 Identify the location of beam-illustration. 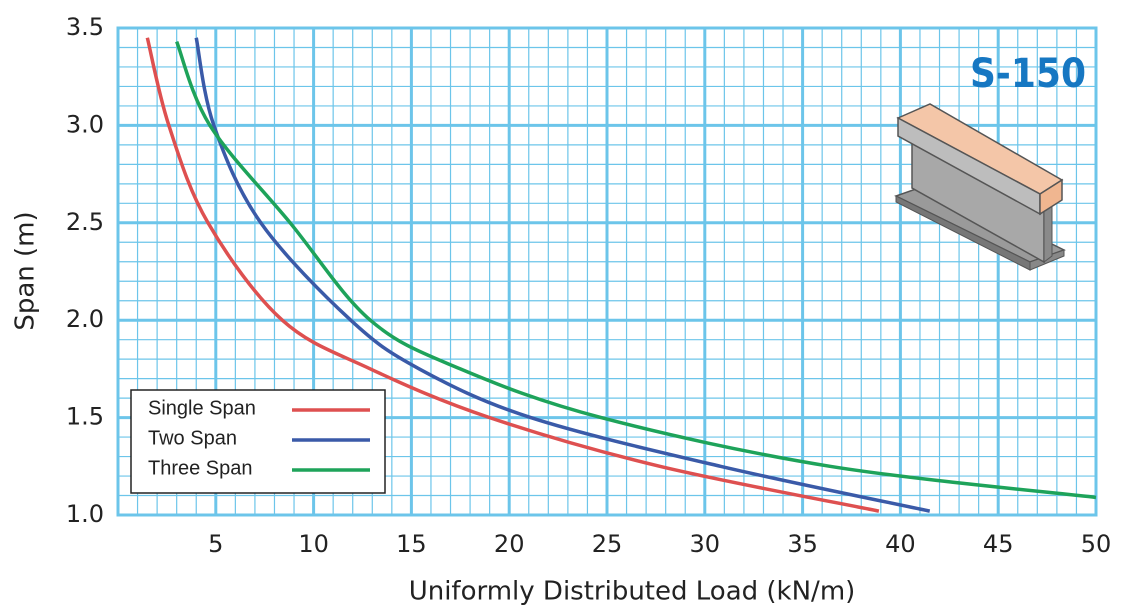
(980, 187).